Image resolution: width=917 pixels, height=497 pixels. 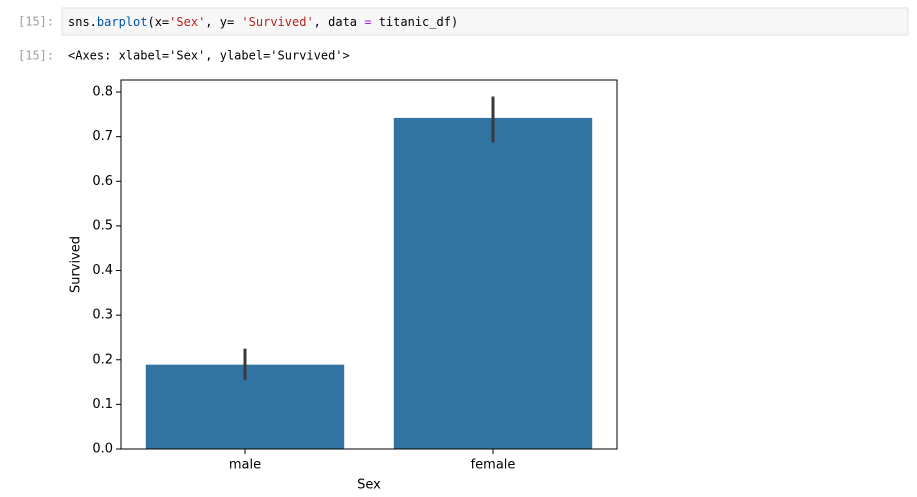 I want to click on x-tick-label: female, so click(x=493, y=465).